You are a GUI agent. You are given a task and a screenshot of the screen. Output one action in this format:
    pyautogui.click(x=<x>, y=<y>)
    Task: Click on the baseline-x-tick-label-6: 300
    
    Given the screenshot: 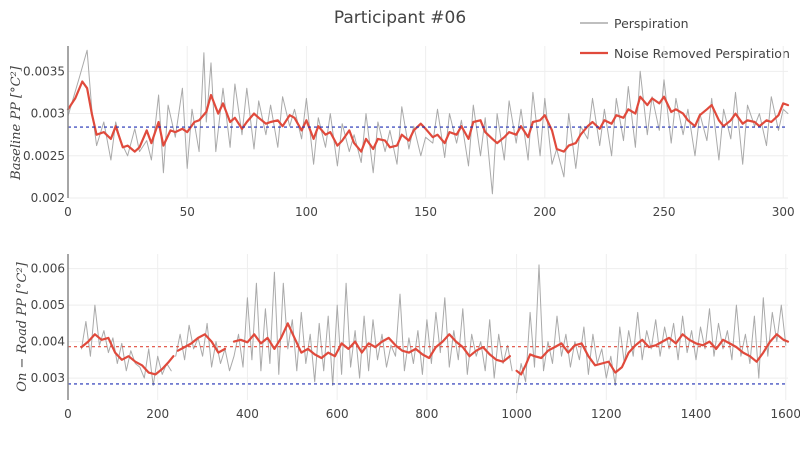 What is the action you would take?
    pyautogui.click(x=783, y=212)
    